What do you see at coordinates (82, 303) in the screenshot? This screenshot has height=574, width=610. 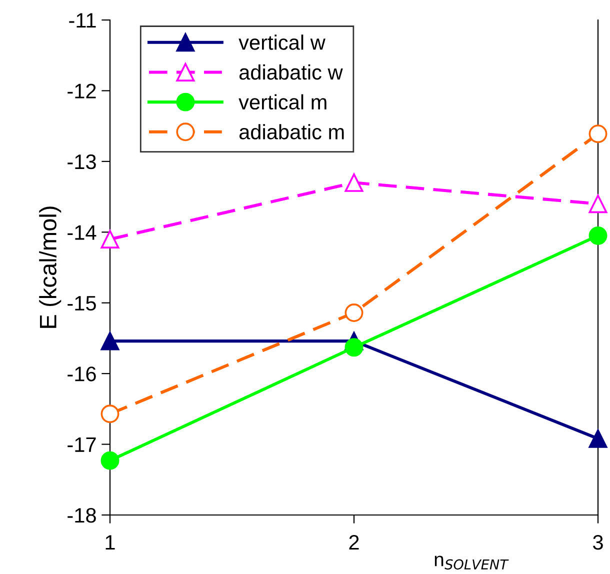 I see `y-tick-label: -15` at bounding box center [82, 303].